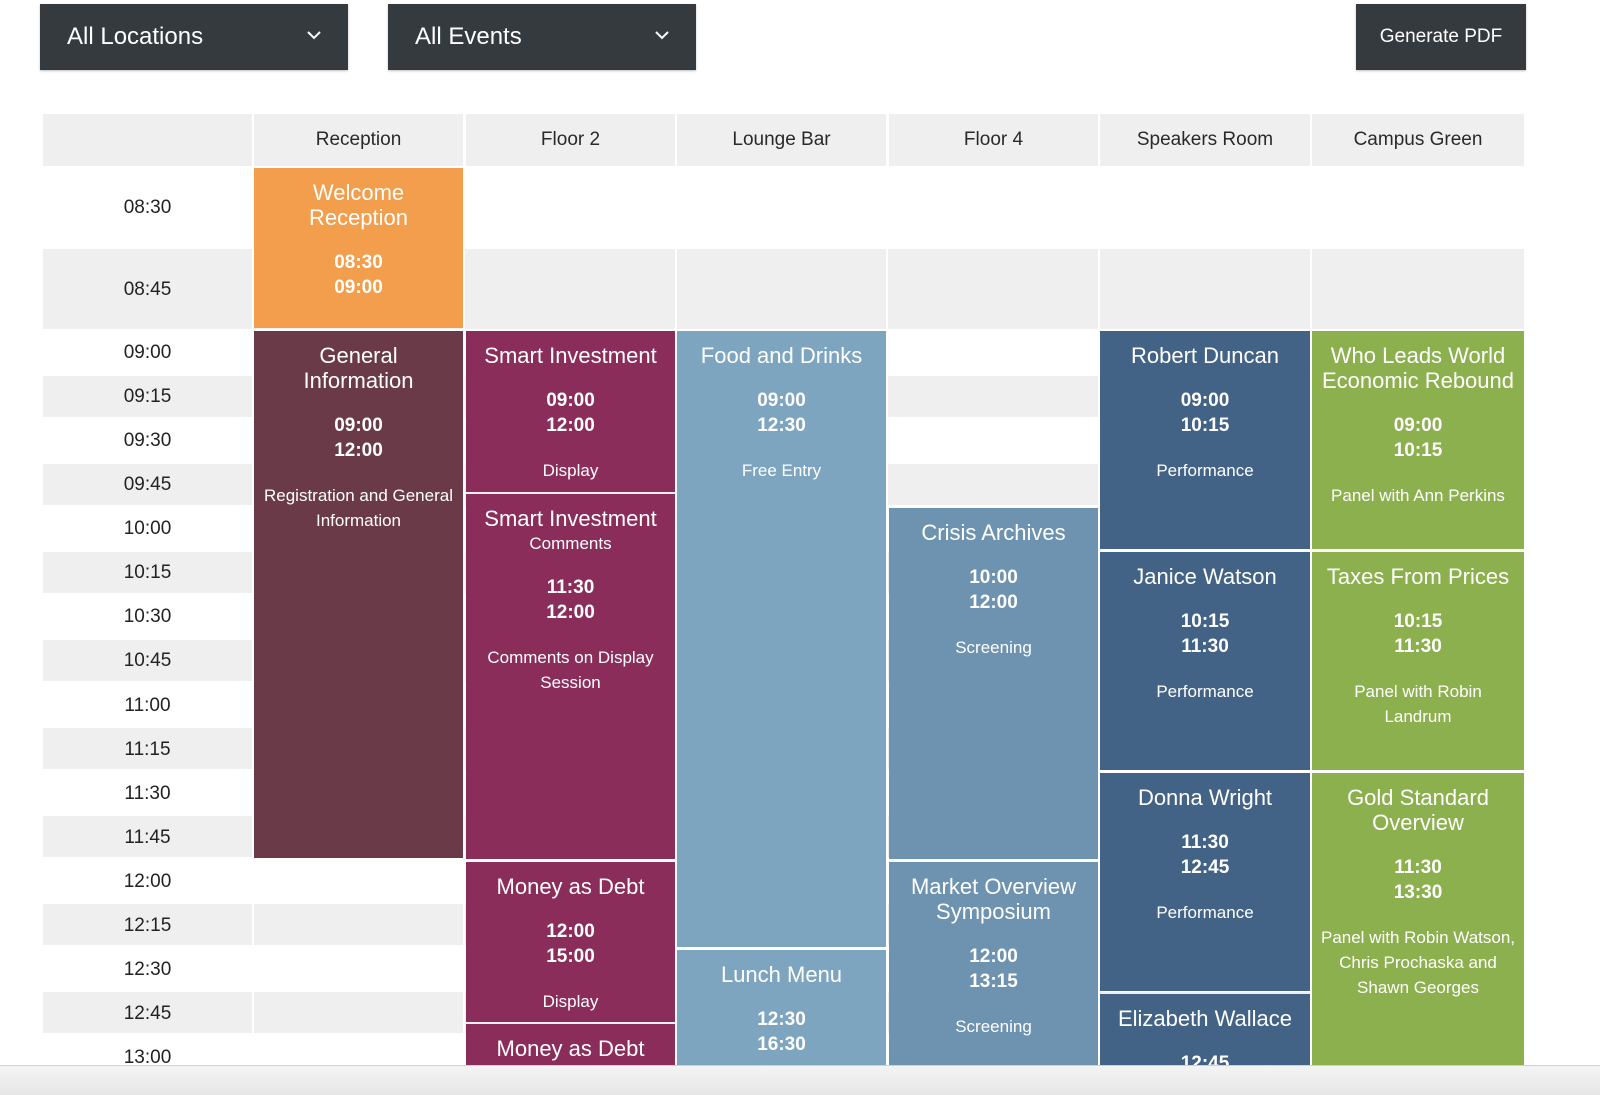 The height and width of the screenshot is (1095, 1600). Describe the element at coordinates (147, 1057) in the screenshot. I see `time-label: 13:00` at that location.